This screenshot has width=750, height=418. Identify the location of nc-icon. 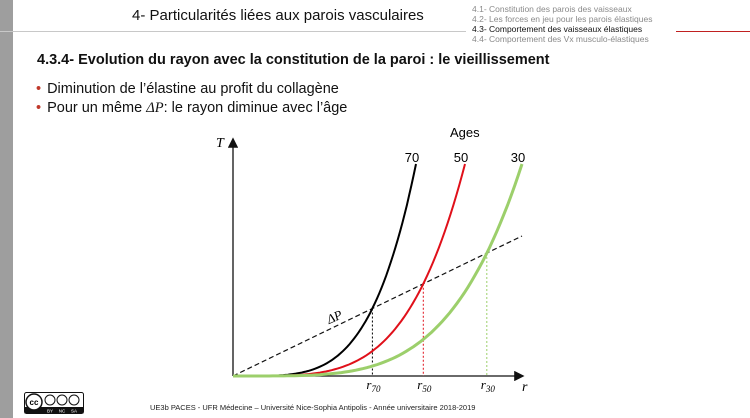
(62, 400).